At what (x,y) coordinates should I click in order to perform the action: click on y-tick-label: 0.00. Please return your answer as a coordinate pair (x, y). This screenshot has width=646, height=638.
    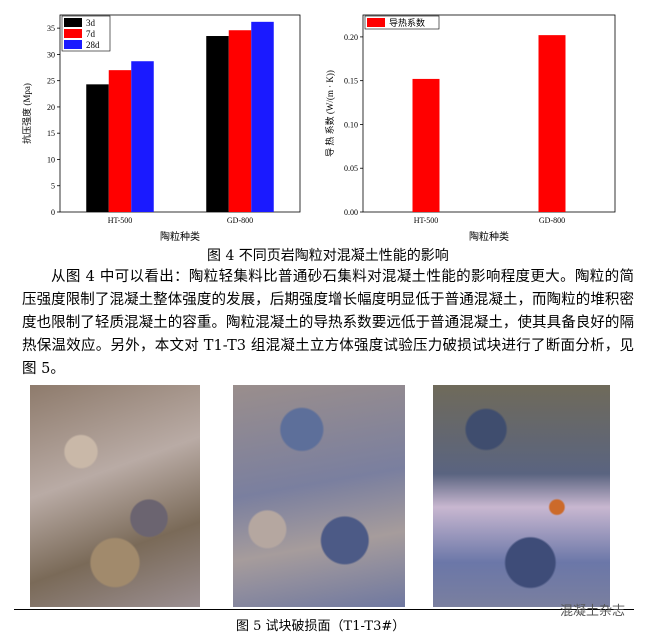
    Looking at the image, I should click on (351, 212).